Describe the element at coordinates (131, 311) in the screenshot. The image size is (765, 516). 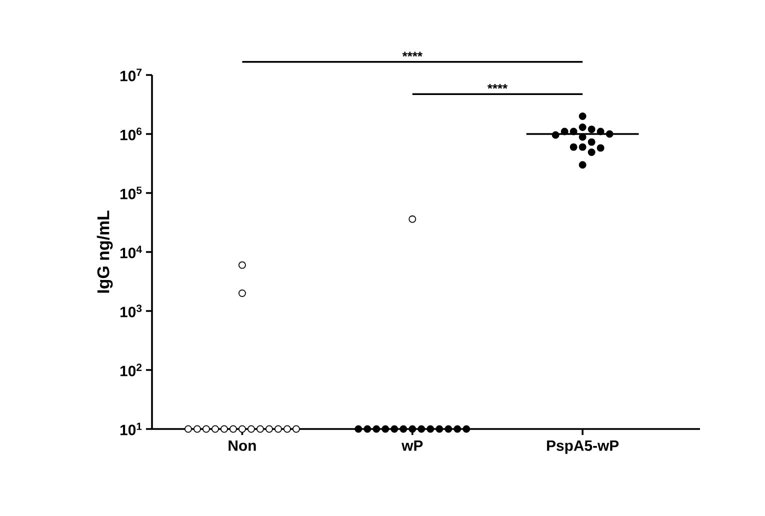
I see `y-tick-label: 10$^{3}$` at that location.